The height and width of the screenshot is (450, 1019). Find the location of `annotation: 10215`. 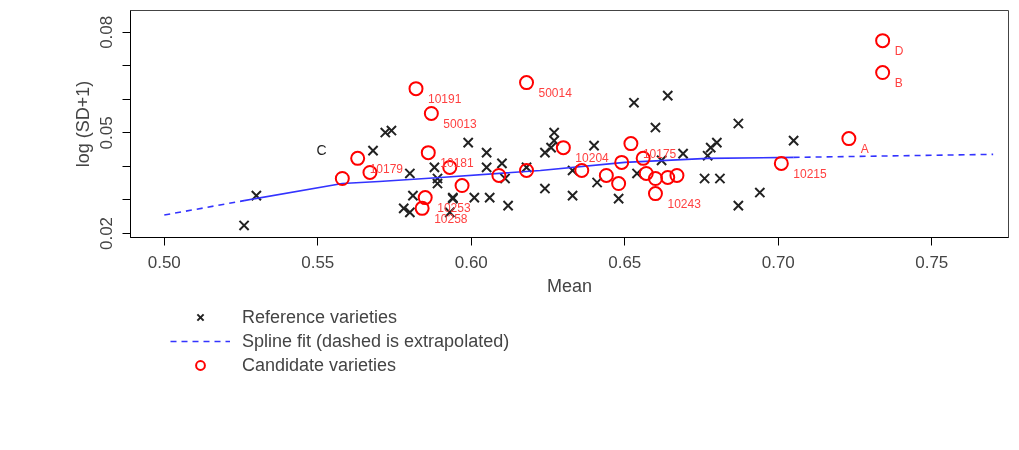

annotation: 10215 is located at coordinates (810, 173).